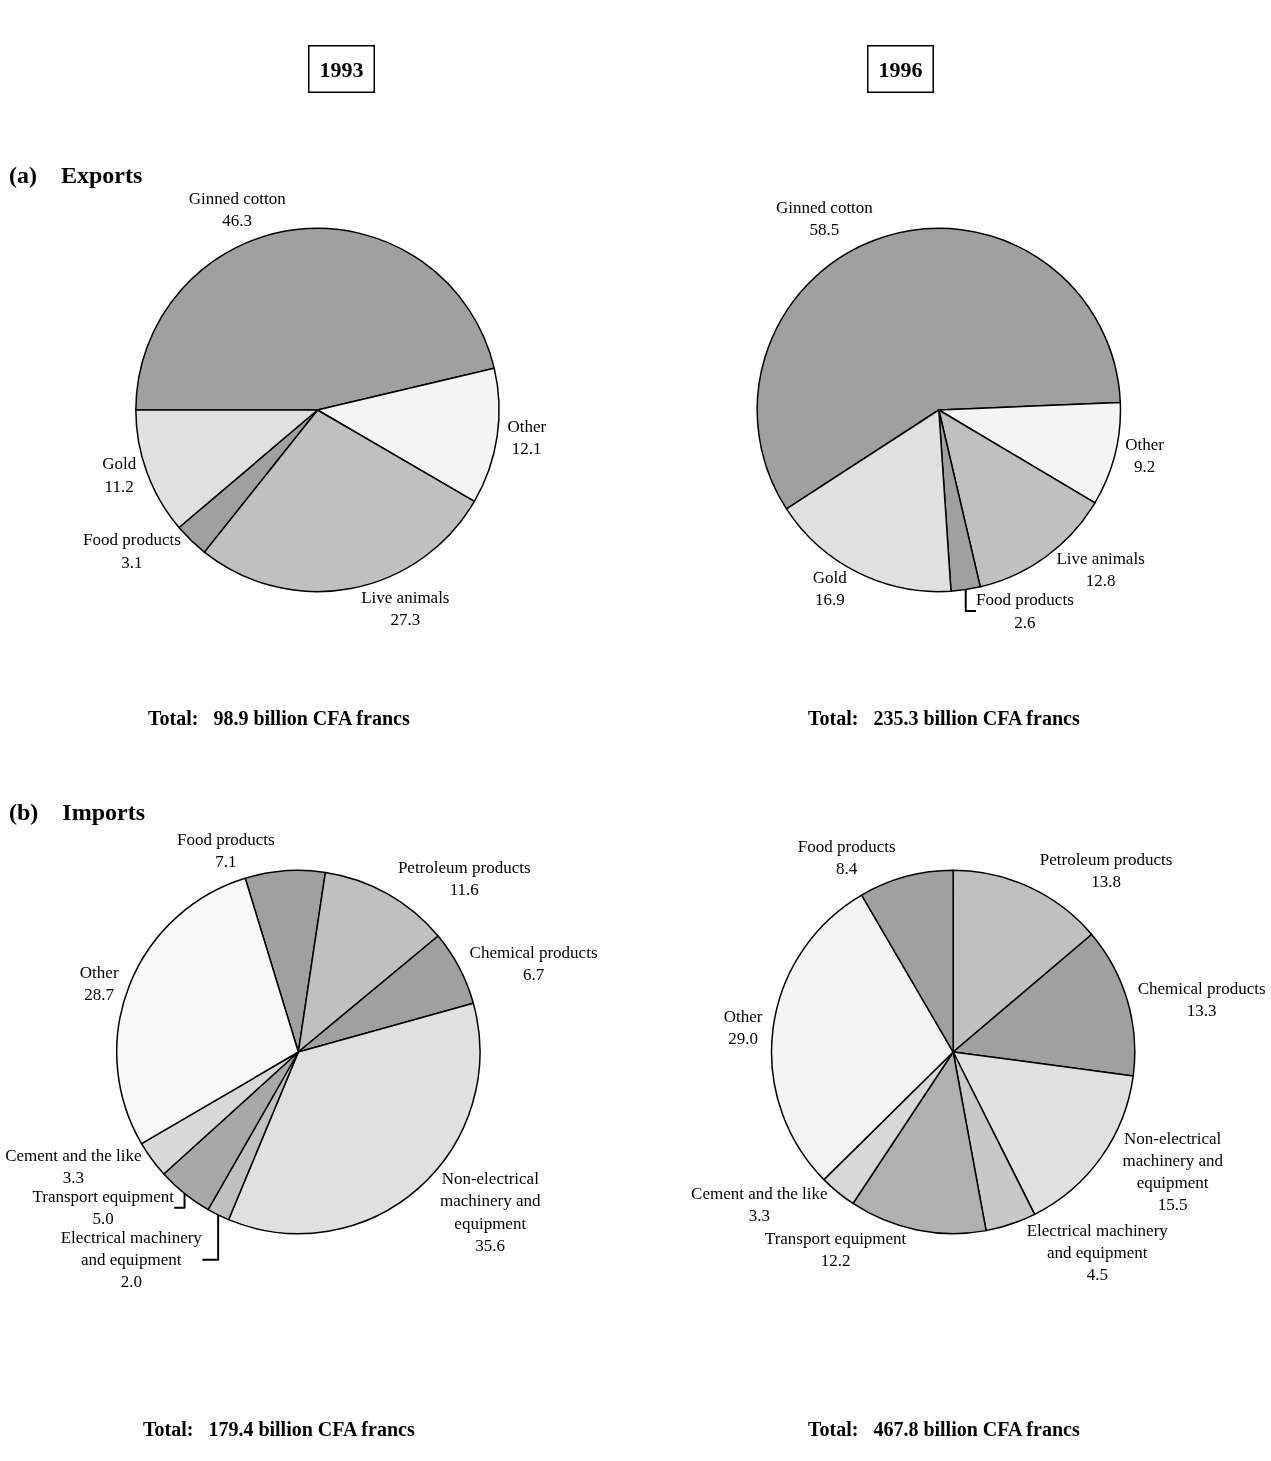 This screenshot has height=1461, width=1271. What do you see at coordinates (900, 69) in the screenshot?
I see `chart-title: 1996` at bounding box center [900, 69].